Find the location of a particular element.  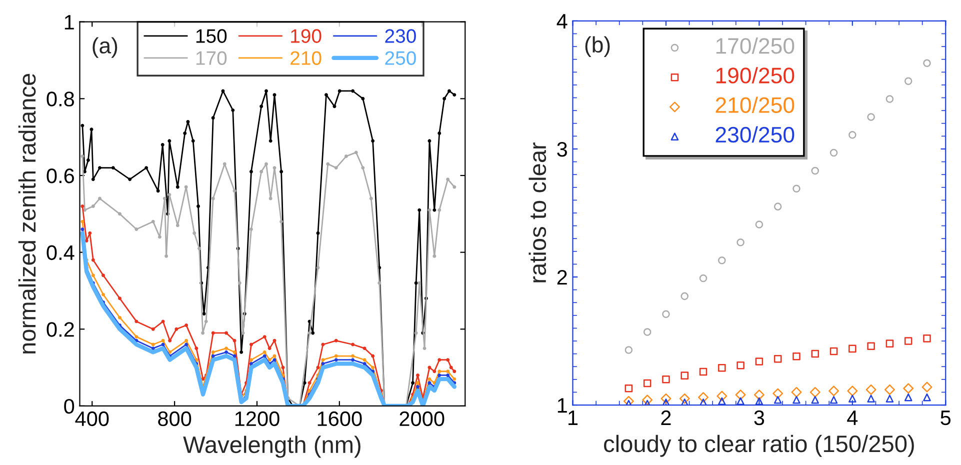

legend-label: 190 is located at coordinates (306, 36).